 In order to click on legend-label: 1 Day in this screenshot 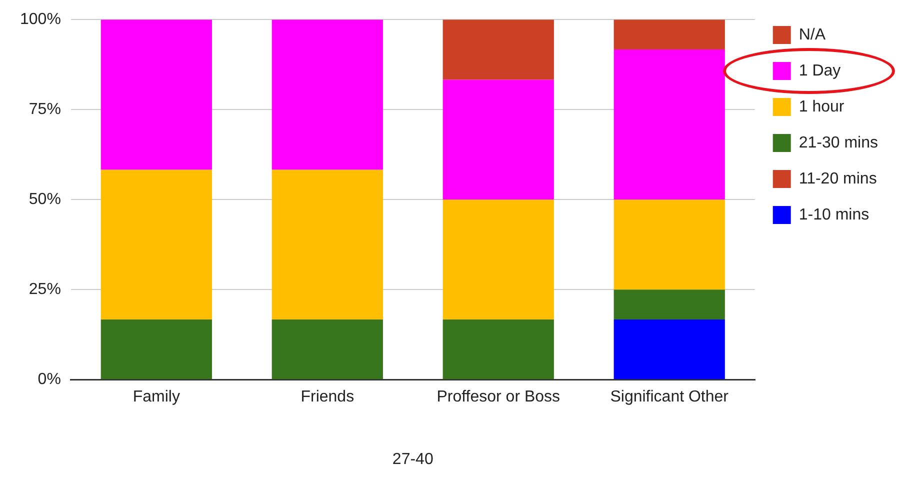, I will do `click(819, 71)`.